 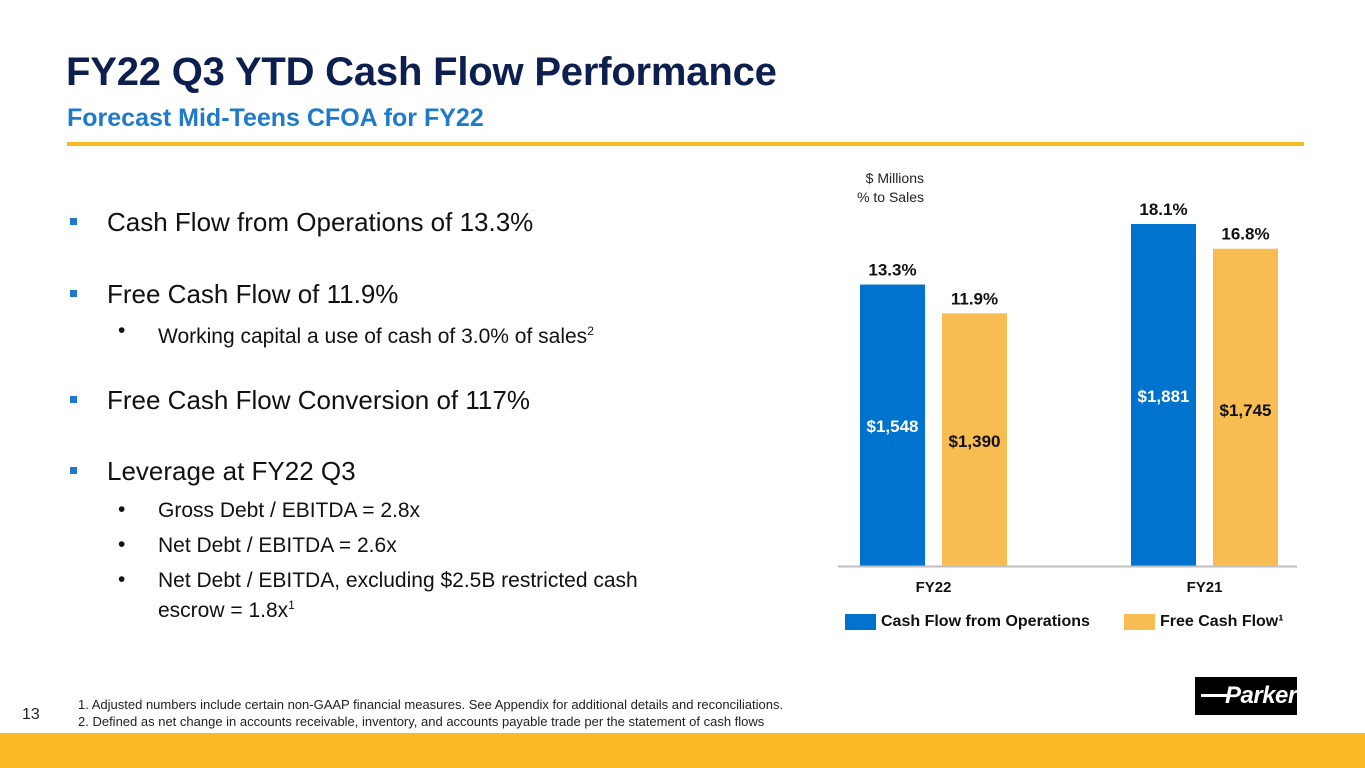 What do you see at coordinates (1246, 410) in the screenshot?
I see `value-label: $1,745` at bounding box center [1246, 410].